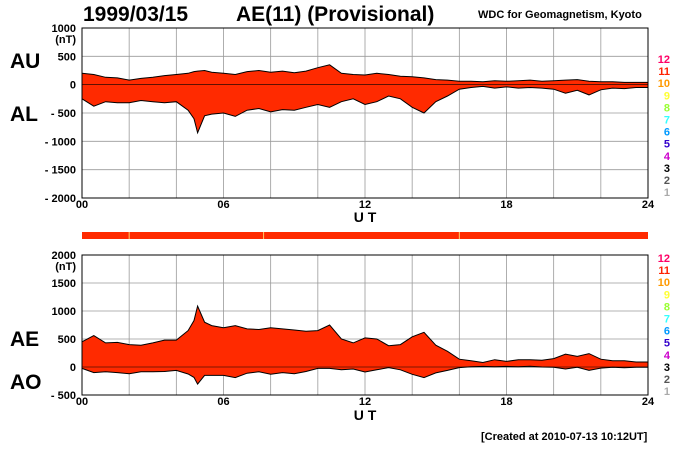  What do you see at coordinates (667, 181) in the screenshot?
I see `panel1-station-count-label: 2` at bounding box center [667, 181].